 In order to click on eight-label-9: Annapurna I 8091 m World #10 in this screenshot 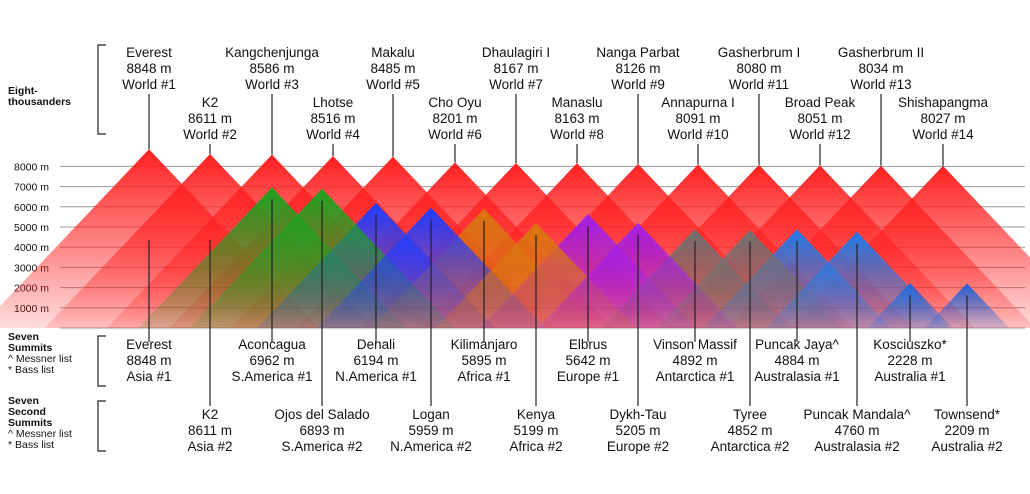, I will do `click(698, 118)`.